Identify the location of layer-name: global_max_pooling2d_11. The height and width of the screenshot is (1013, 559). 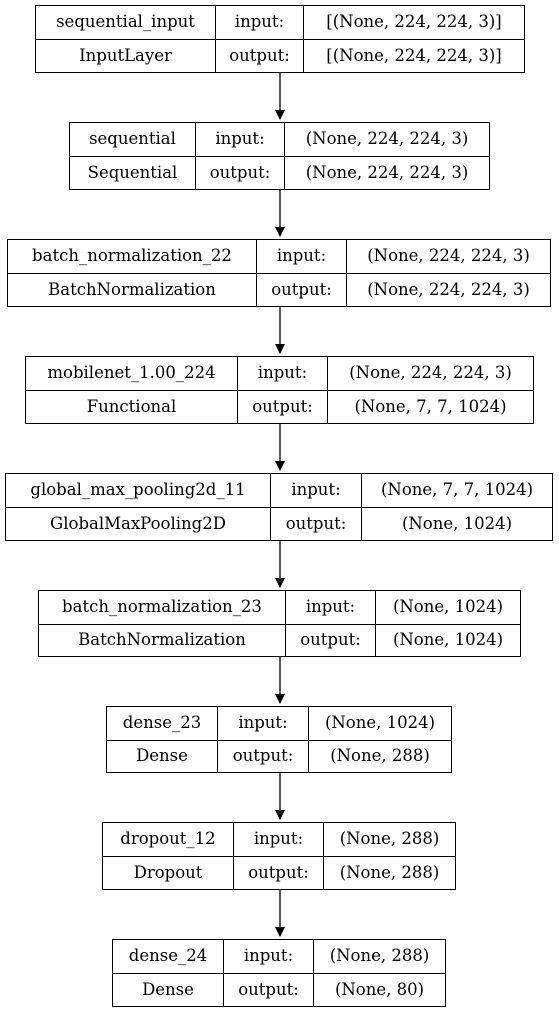
(138, 490).